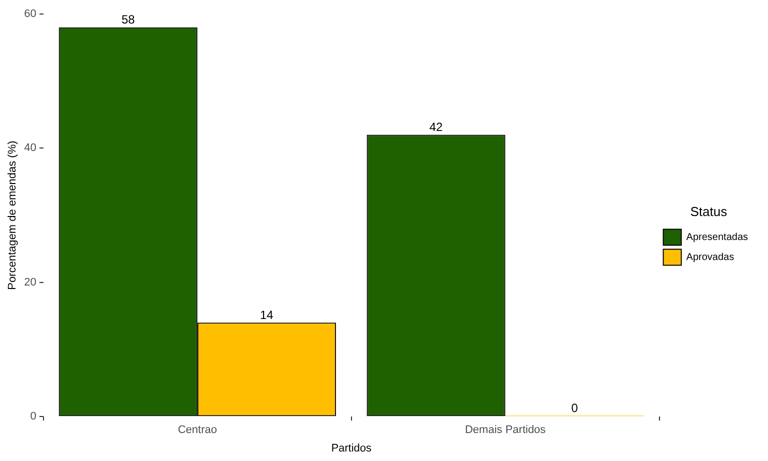  I want to click on data-label: 58, so click(128, 19).